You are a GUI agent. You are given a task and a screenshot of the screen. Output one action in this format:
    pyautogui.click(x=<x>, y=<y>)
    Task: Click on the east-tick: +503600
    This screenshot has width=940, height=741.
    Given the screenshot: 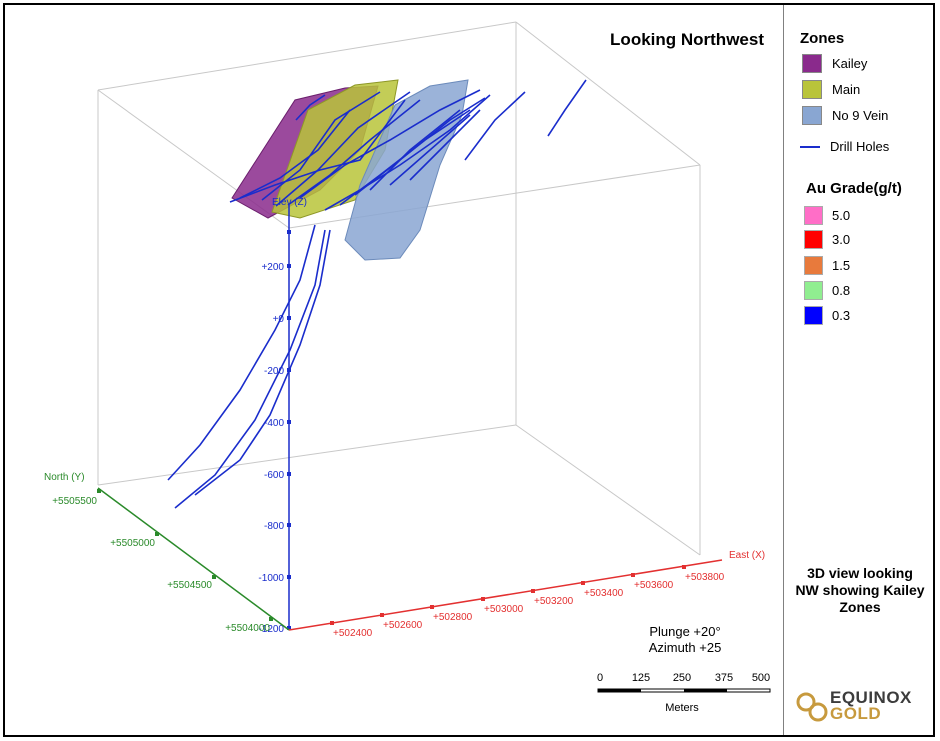 What is the action you would take?
    pyautogui.click(x=654, y=585)
    